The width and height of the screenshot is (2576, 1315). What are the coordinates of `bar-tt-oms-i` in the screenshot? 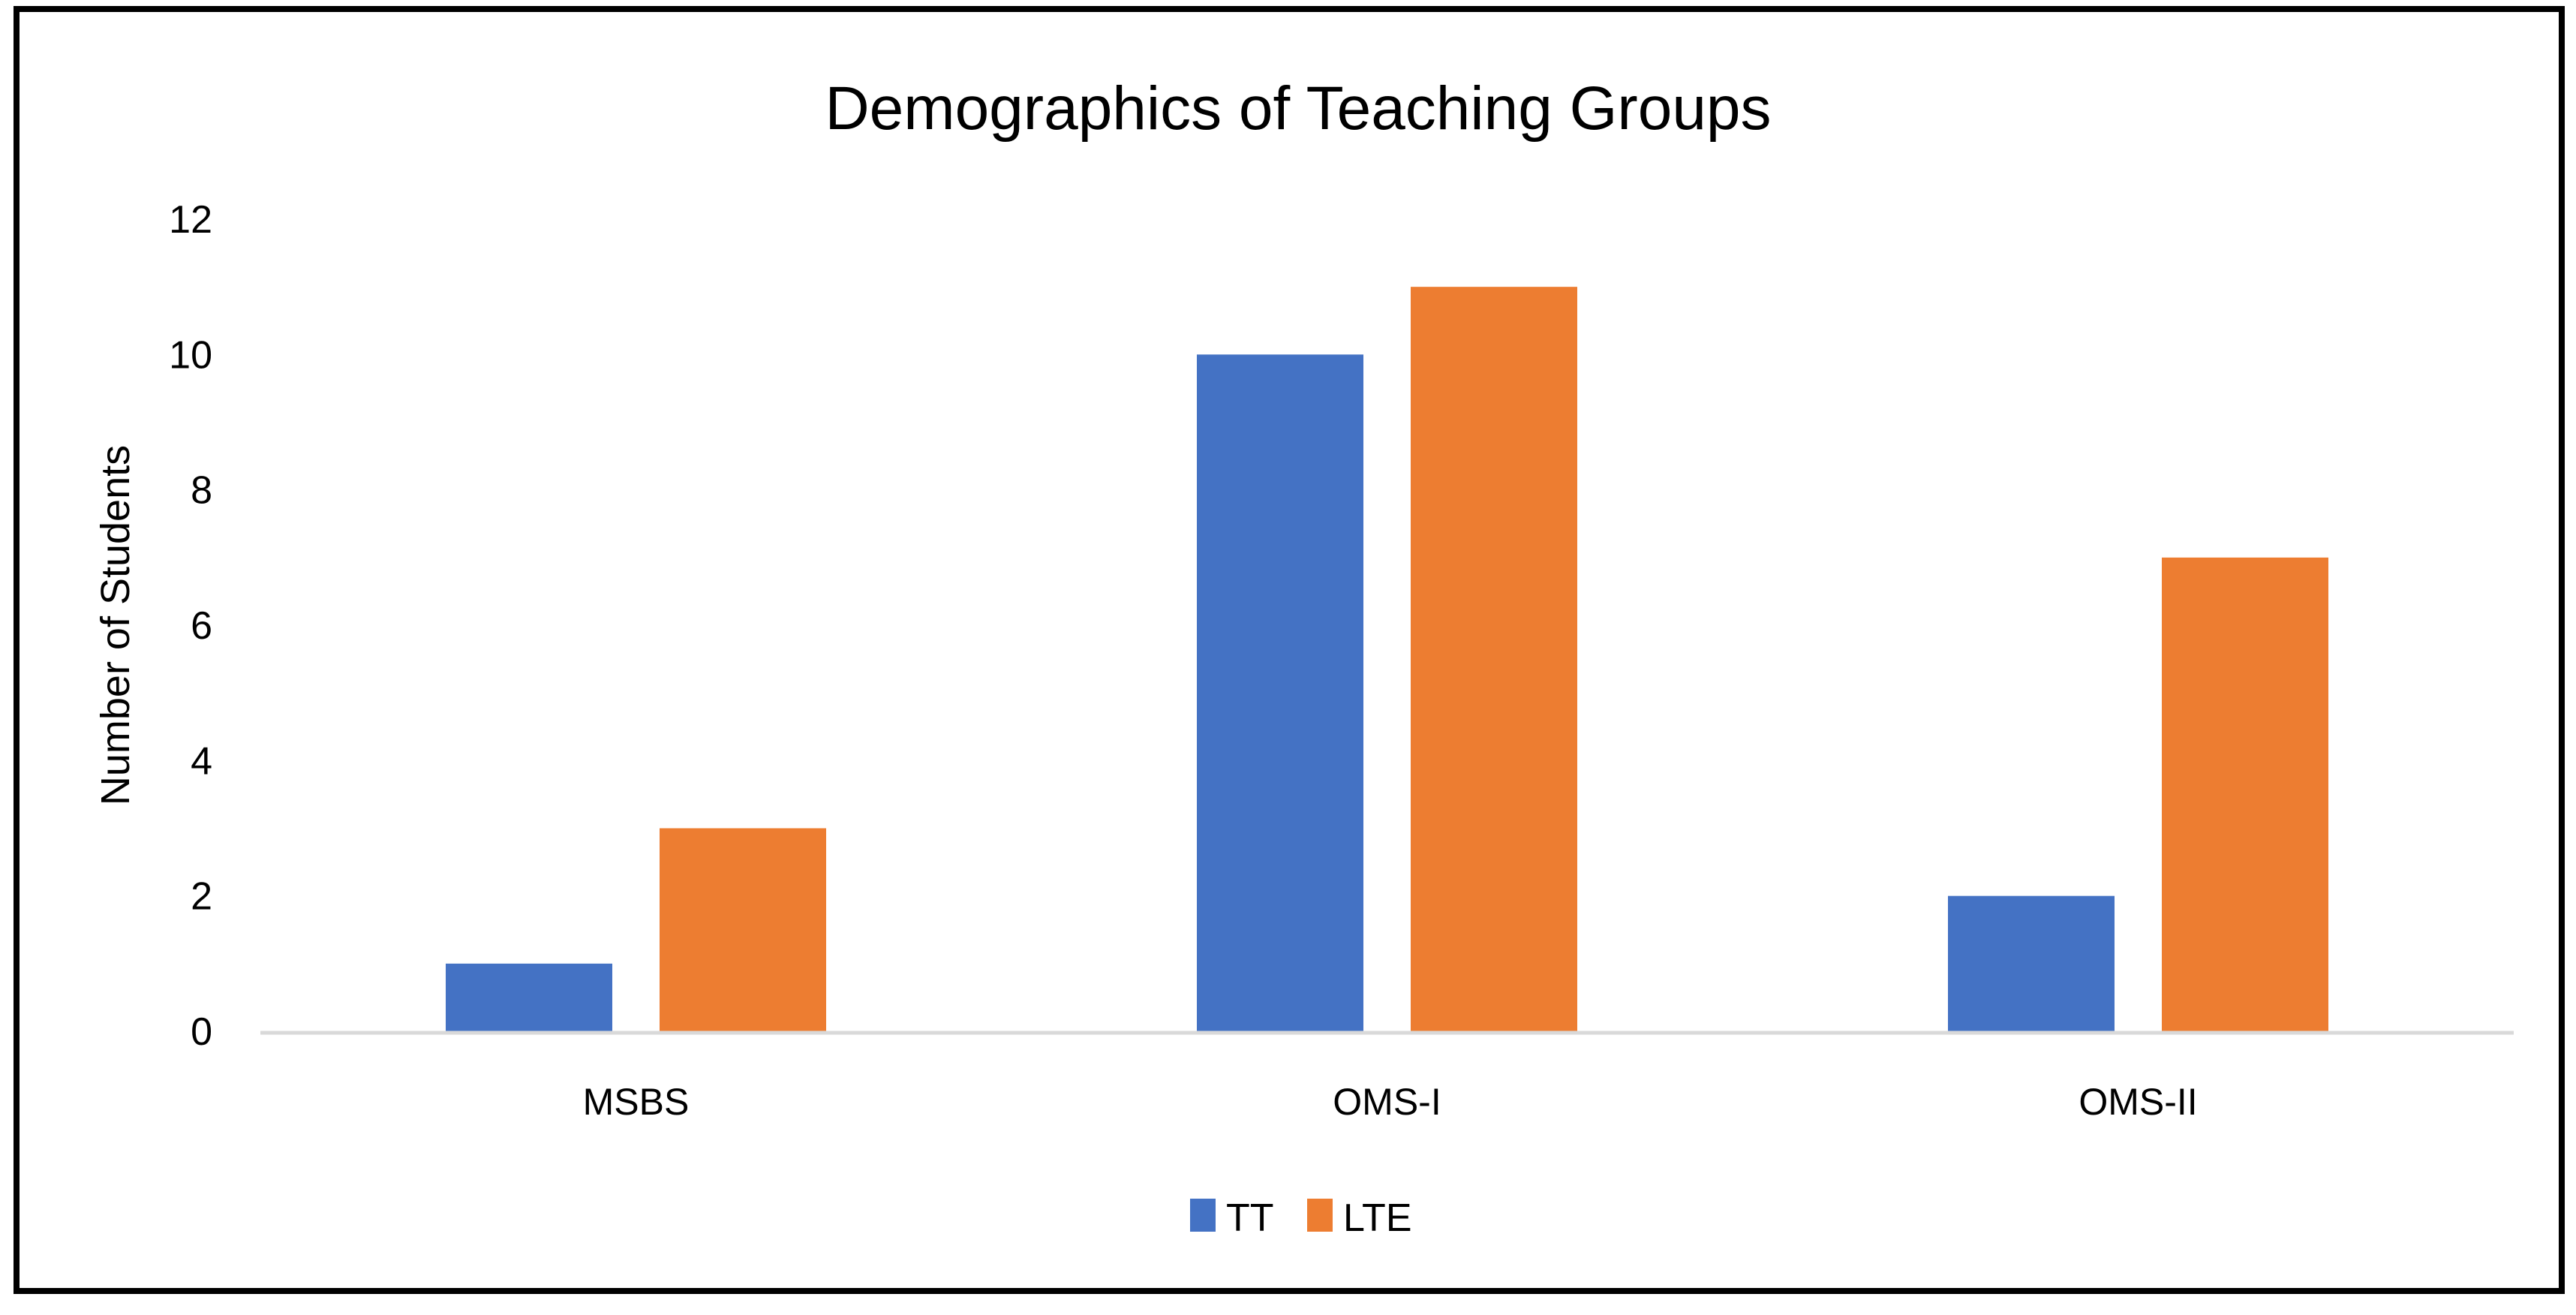 It's located at (1280, 692).